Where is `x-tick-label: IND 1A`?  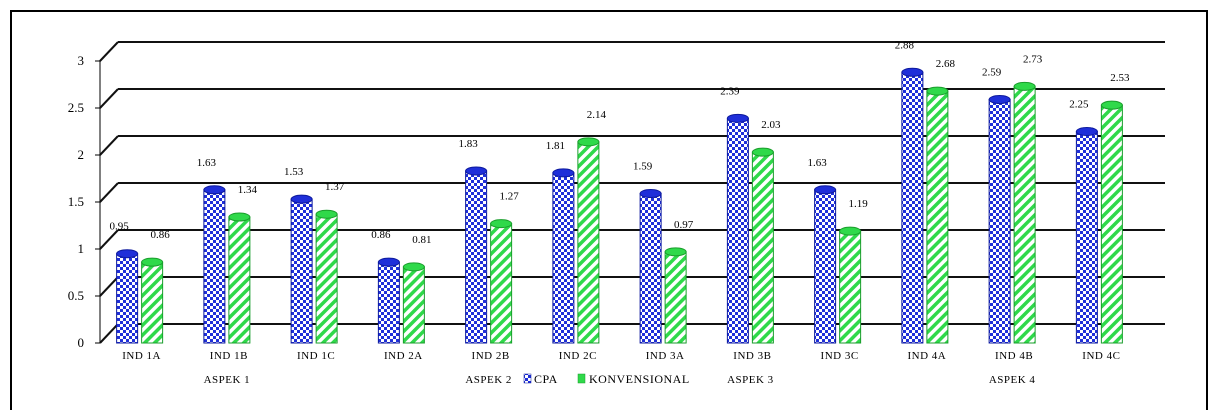 x-tick-label: IND 1A is located at coordinates (141, 356).